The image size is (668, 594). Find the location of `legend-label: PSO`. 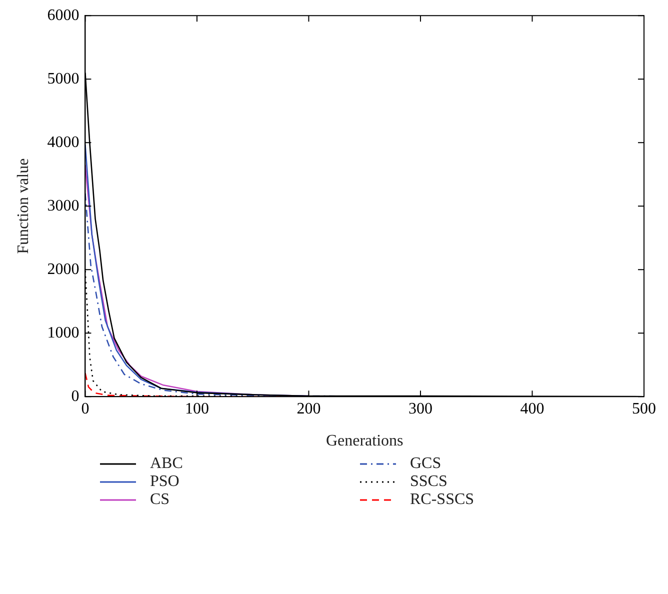

legend-label: PSO is located at coordinates (165, 482).